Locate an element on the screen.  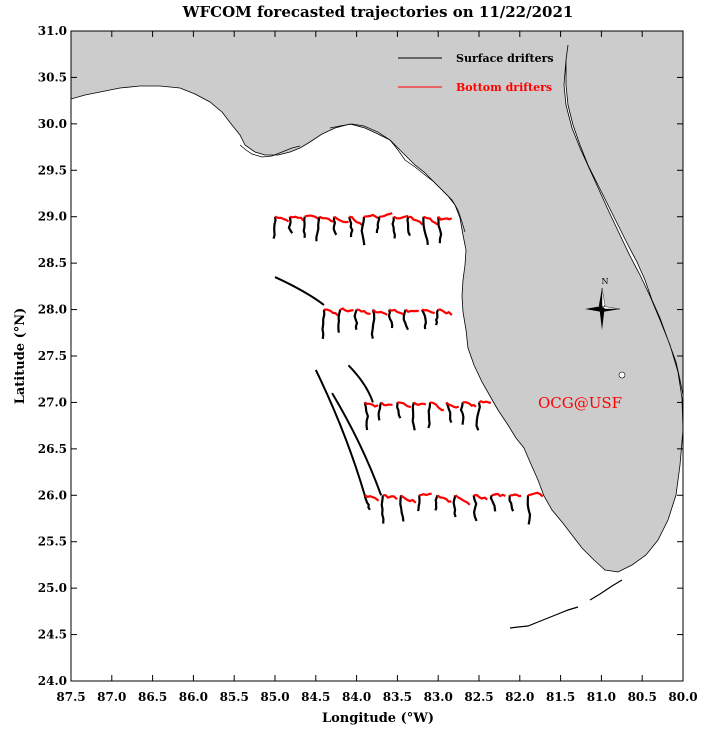
x-tick-label: 81.0 is located at coordinates (601, 697).